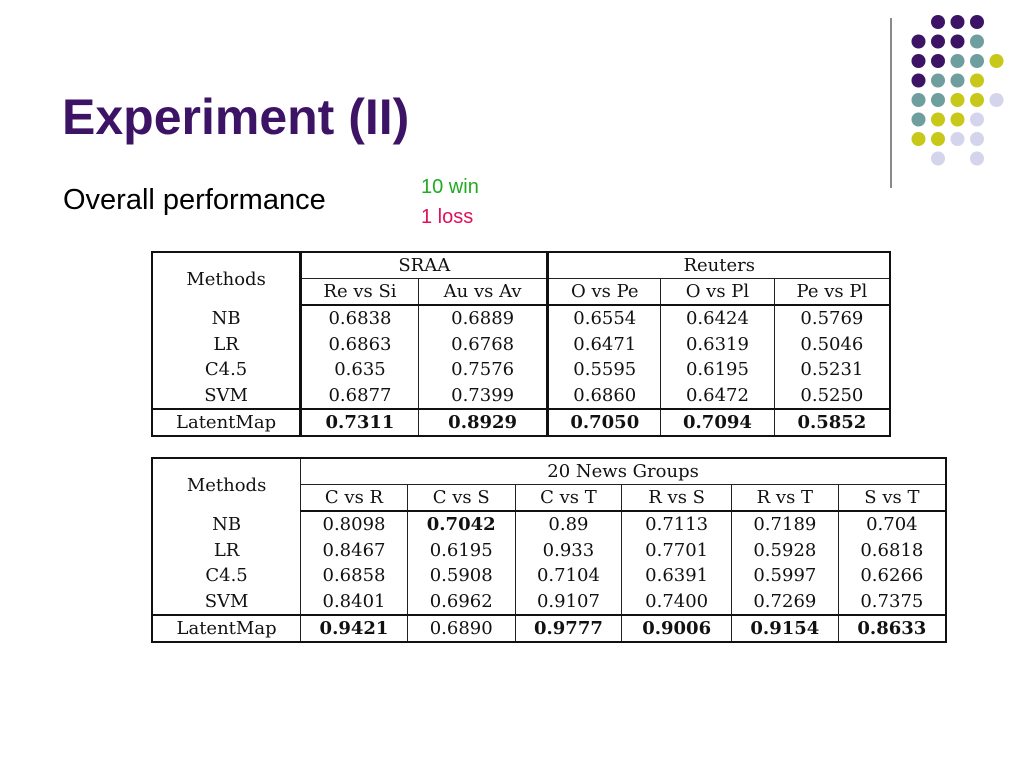 This screenshot has width=1024, height=768. I want to click on table-cell: 0.7050, so click(604, 422).